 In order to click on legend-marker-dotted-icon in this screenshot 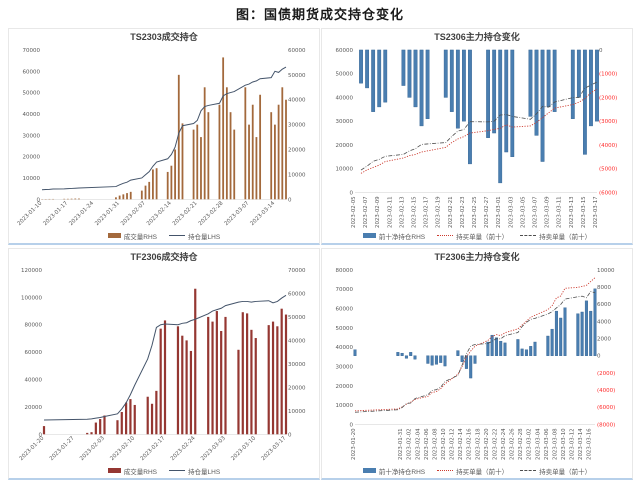, I will do `click(445, 235)`.